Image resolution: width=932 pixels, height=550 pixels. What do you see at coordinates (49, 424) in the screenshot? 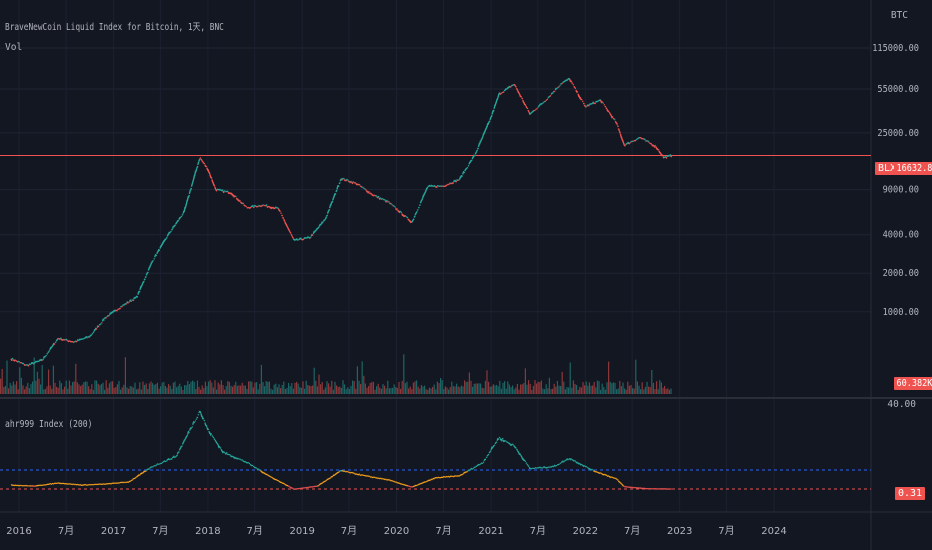
I see `indicator-label: ahr999 Index (200)` at bounding box center [49, 424].